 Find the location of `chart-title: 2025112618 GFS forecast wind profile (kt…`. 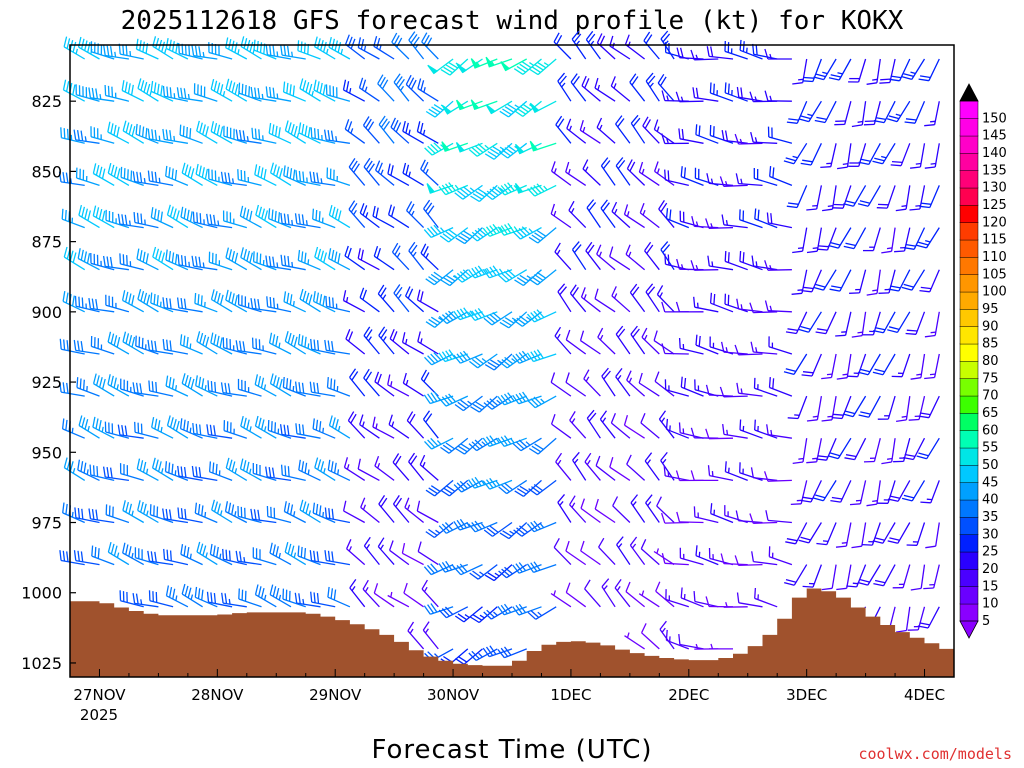

chart-title: 2025112618 GFS forecast wind profile (kt… is located at coordinates (512, 21).